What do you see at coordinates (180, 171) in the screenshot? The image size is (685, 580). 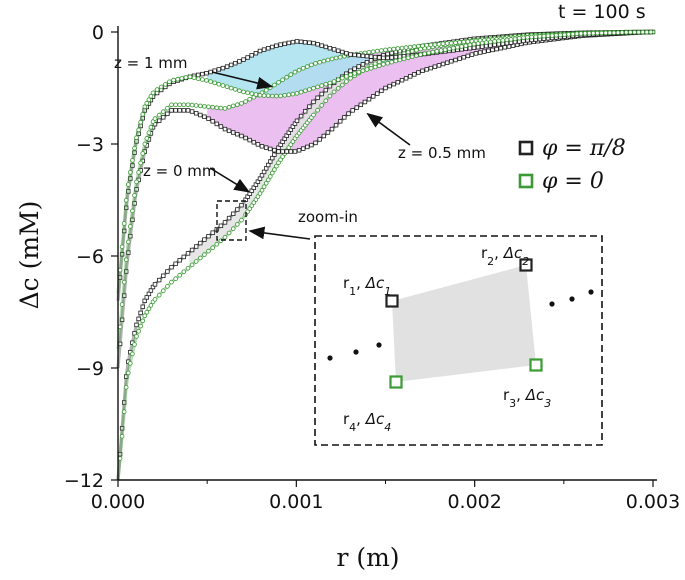 I see `annotation-label: z = 0 mm` at bounding box center [180, 171].